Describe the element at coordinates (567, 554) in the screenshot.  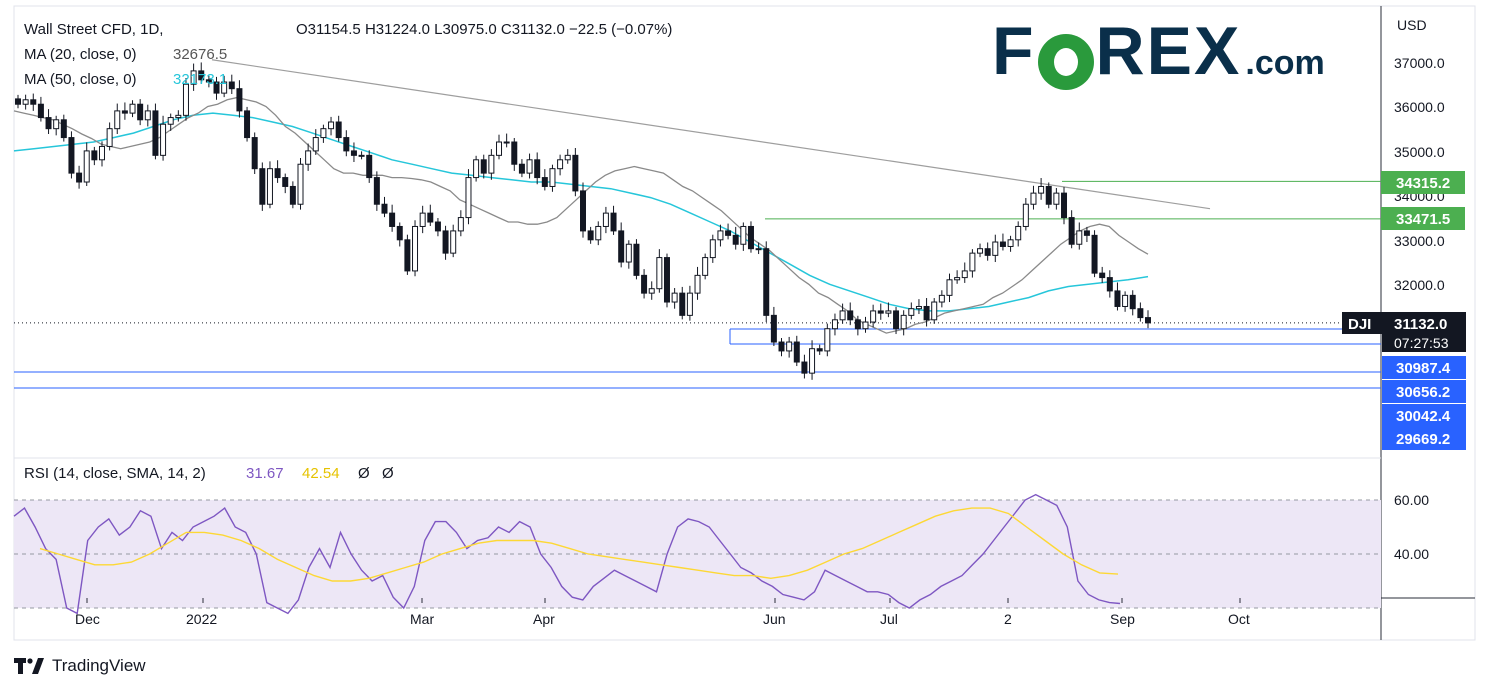
I see `rsi-line` at that location.